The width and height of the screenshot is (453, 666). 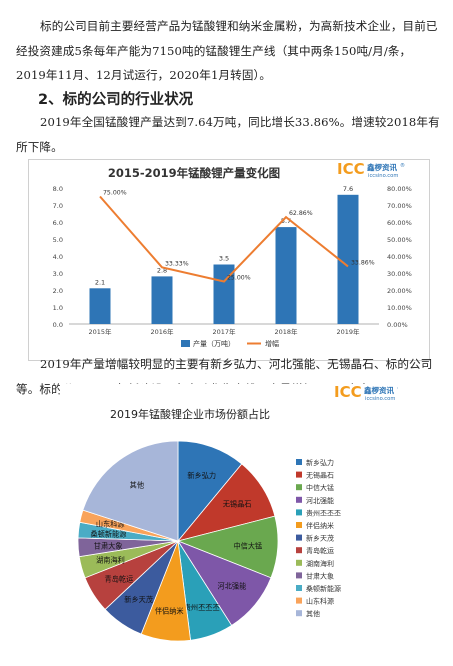 I want to click on pie-slice-label: 其他, so click(x=137, y=484).